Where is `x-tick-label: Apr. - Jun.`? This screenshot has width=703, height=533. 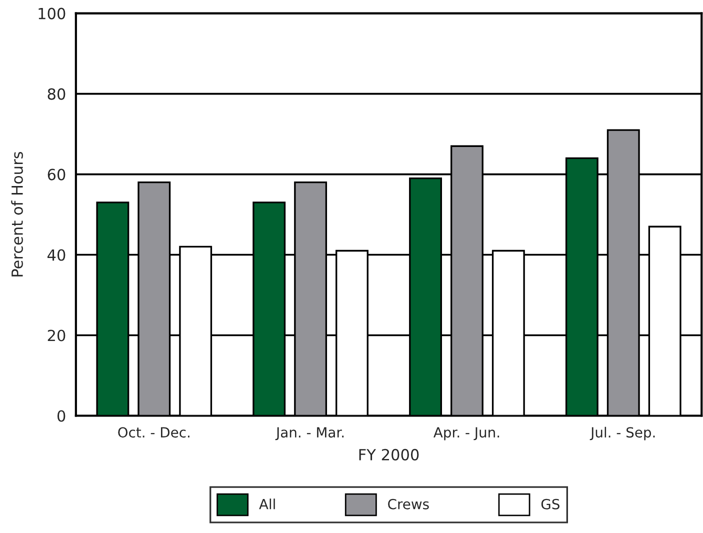 x-tick-label: Apr. - Jun. is located at coordinates (467, 433).